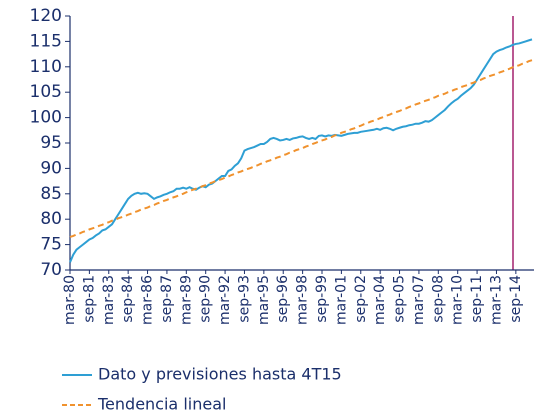  Describe the element at coordinates (51, 168) in the screenshot. I see `y-tick-label: 90` at that location.